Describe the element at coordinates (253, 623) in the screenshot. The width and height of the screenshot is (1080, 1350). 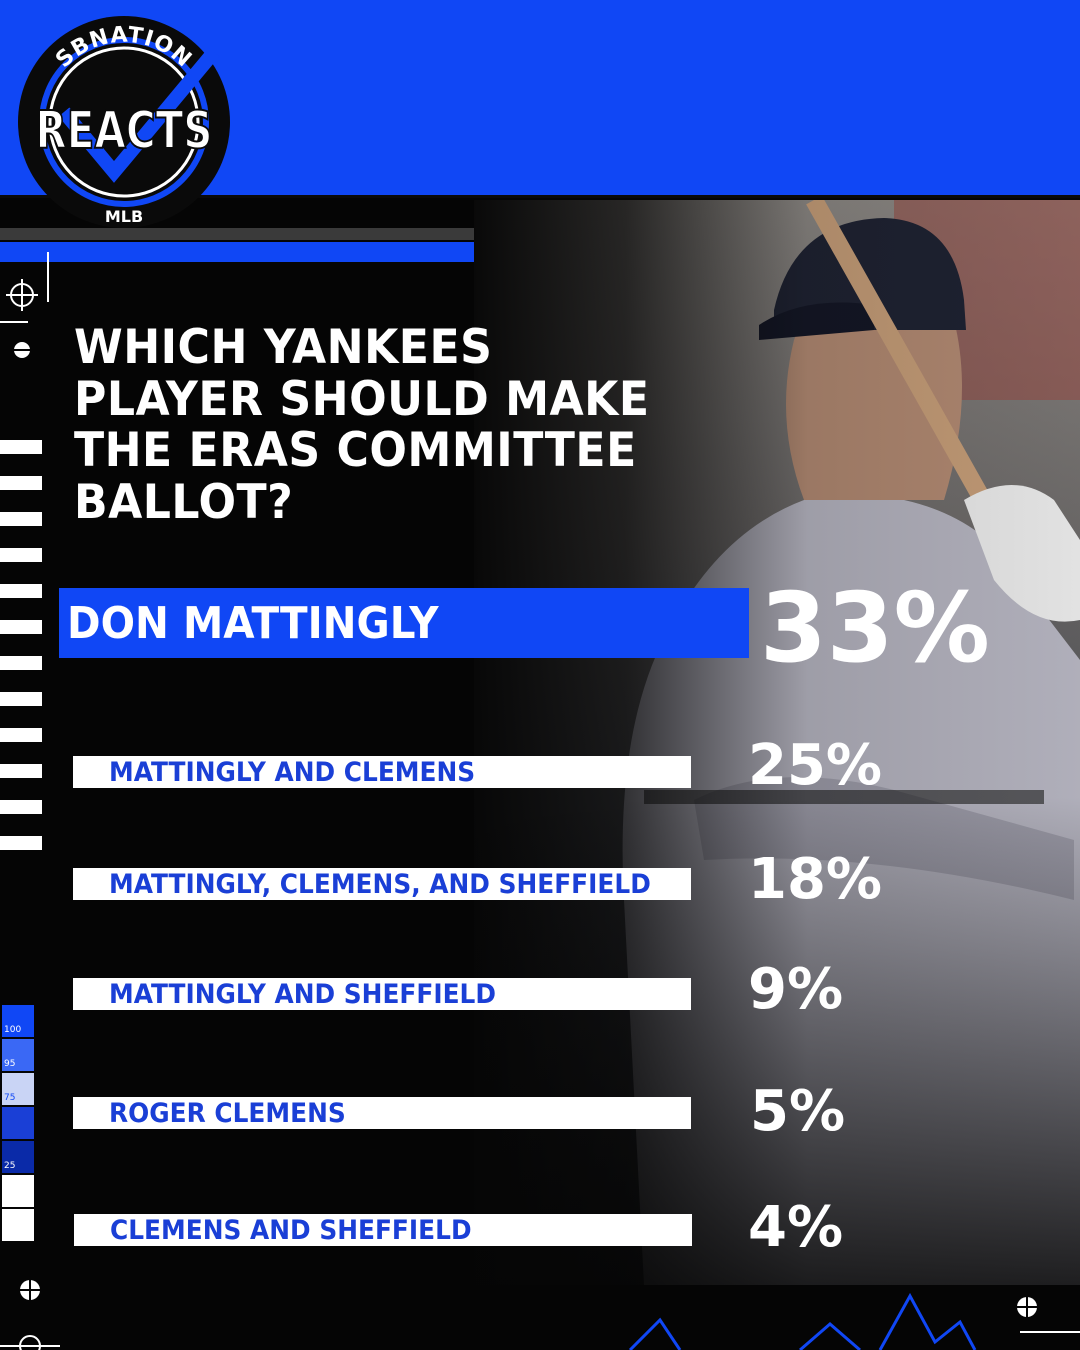
I see `result-label-text: DON MATTINGLY` at that location.